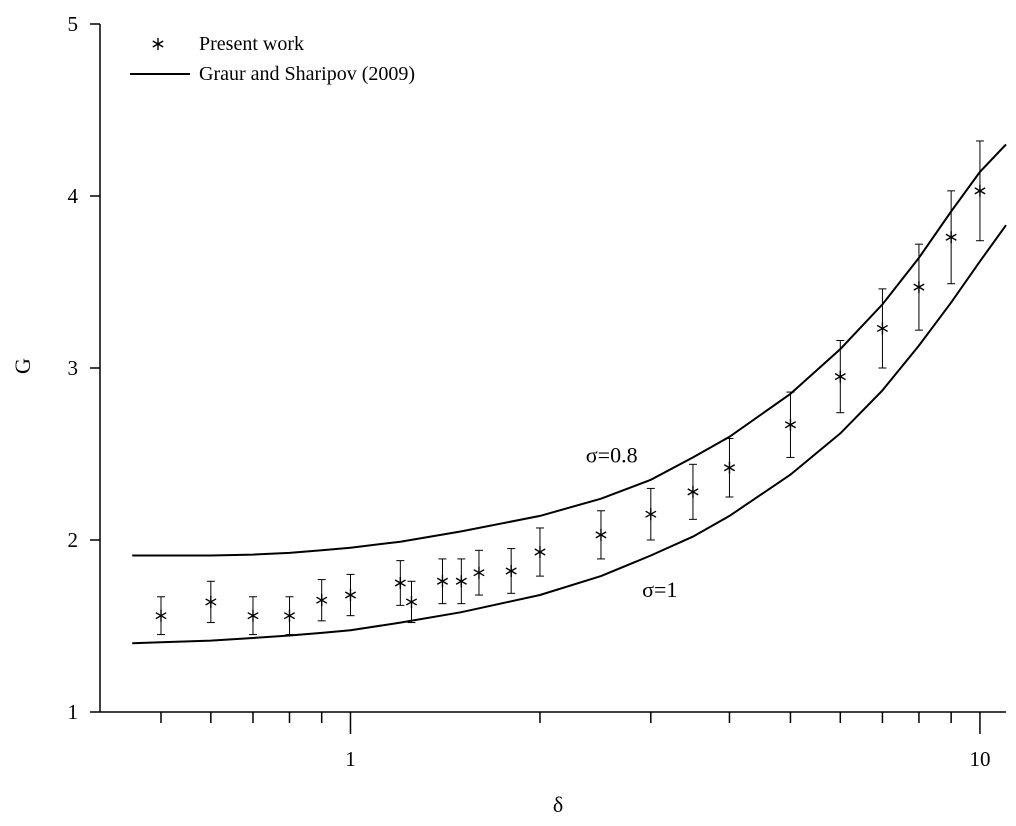 This screenshot has width=1016, height=826. Describe the element at coordinates (575, 741) in the screenshot. I see `x-ticks: 1 10` at that location.